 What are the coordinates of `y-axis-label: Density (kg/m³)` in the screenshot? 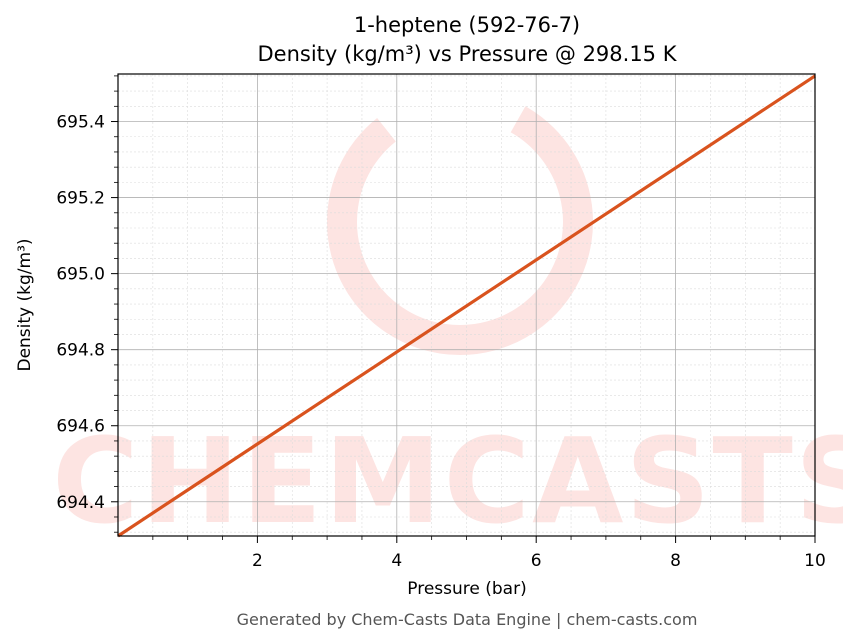 It's located at (25, 304).